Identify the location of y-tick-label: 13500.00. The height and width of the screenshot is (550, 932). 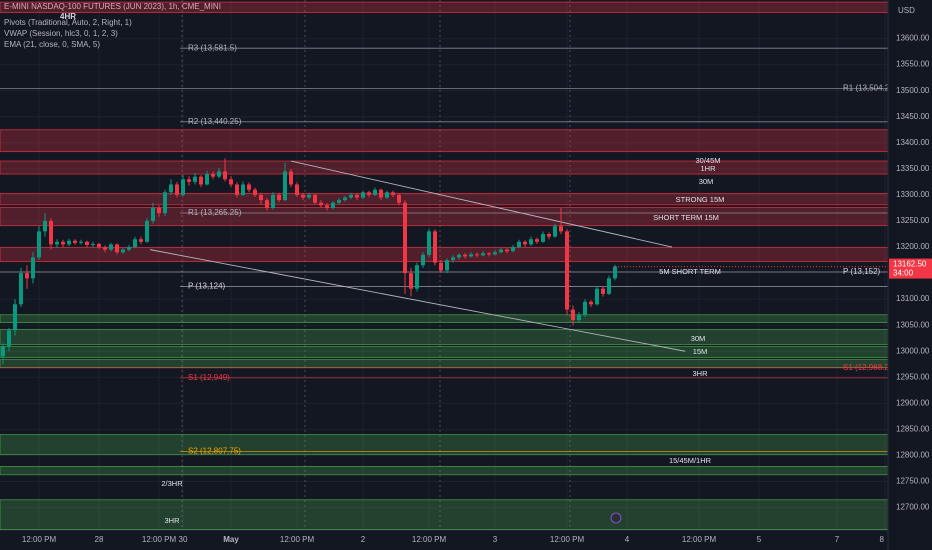
(913, 90).